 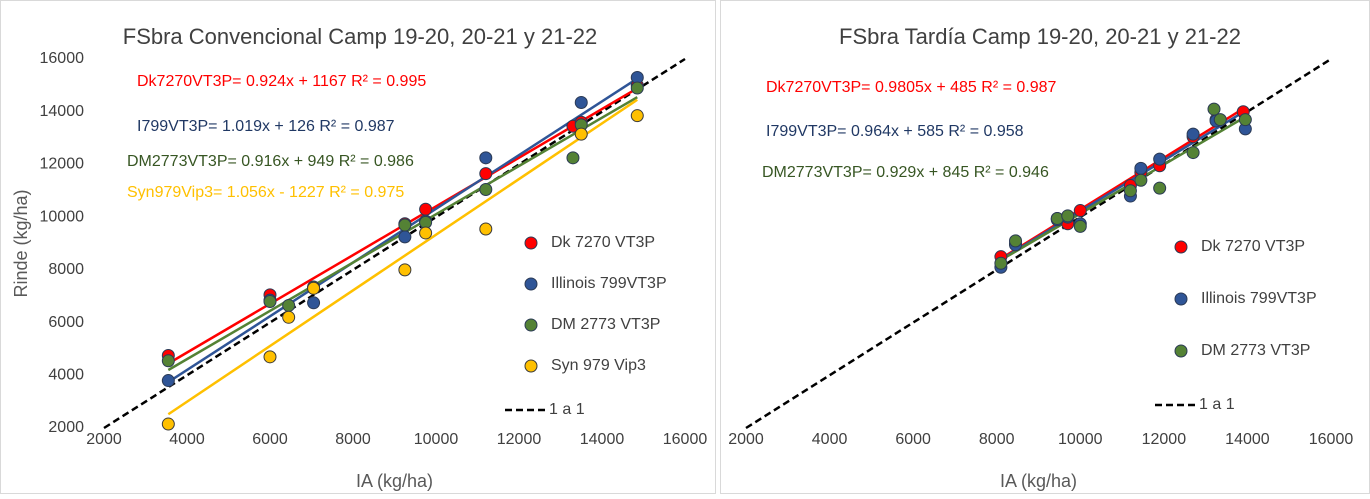 What do you see at coordinates (66, 427) in the screenshot?
I see `y-tick-label: 2000` at bounding box center [66, 427].